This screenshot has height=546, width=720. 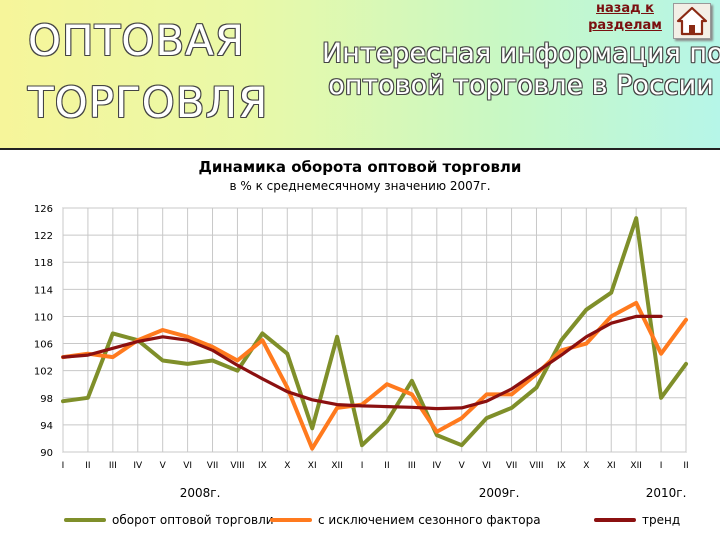 I want to click on section-title-line1: ОПТОВАЯ, so click(x=137, y=40).